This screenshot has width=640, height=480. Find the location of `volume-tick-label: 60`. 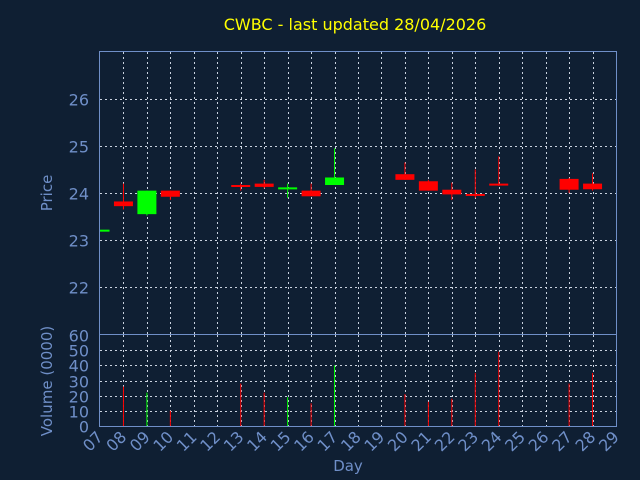

volume-tick-label: 60 is located at coordinates (79, 336).